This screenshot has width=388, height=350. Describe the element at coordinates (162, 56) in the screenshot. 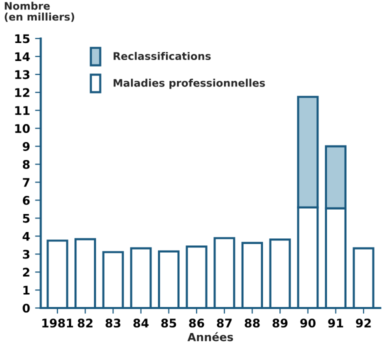

I see `legend-label: Reclassifications` at that location.